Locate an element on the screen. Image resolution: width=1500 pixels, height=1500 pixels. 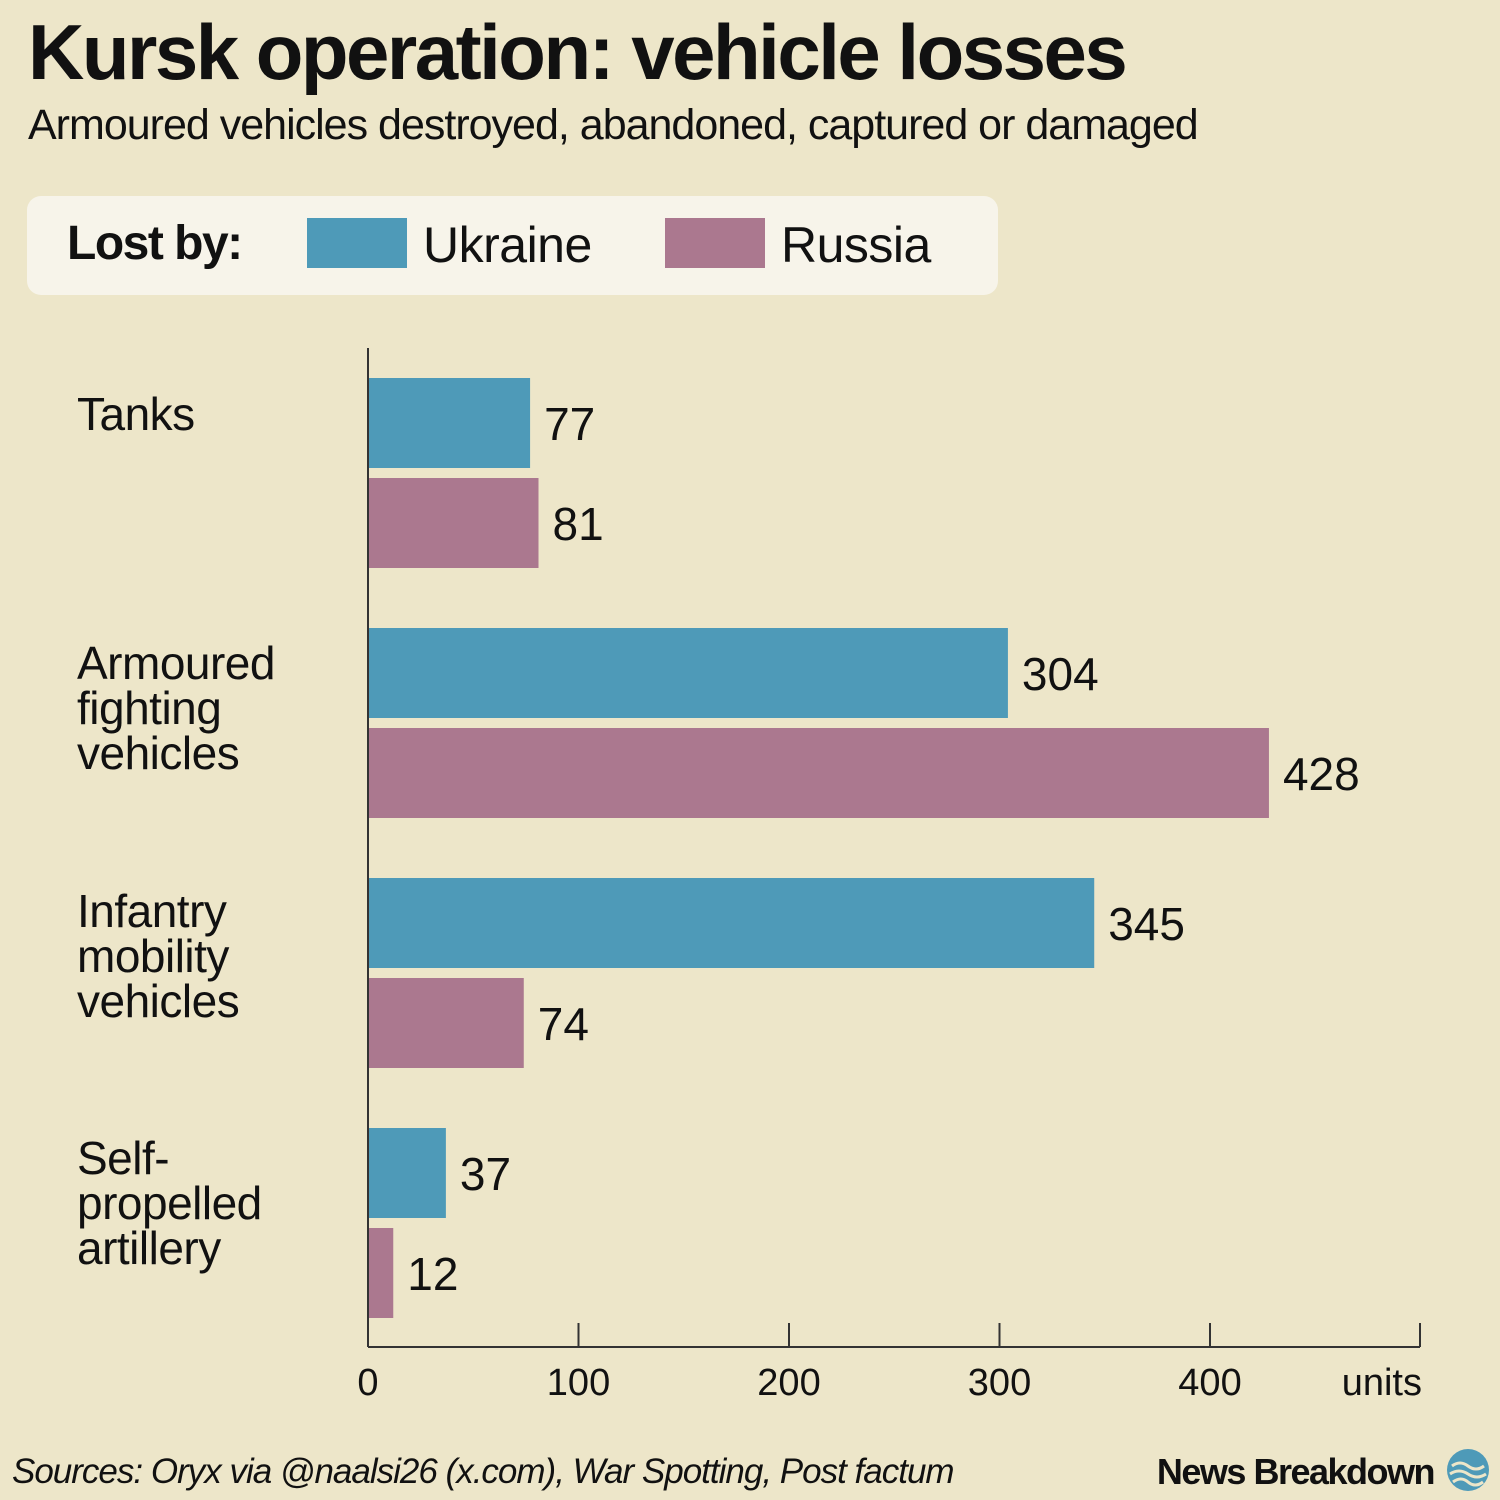
data-label-russia-tanks: 81 is located at coordinates (578, 524).